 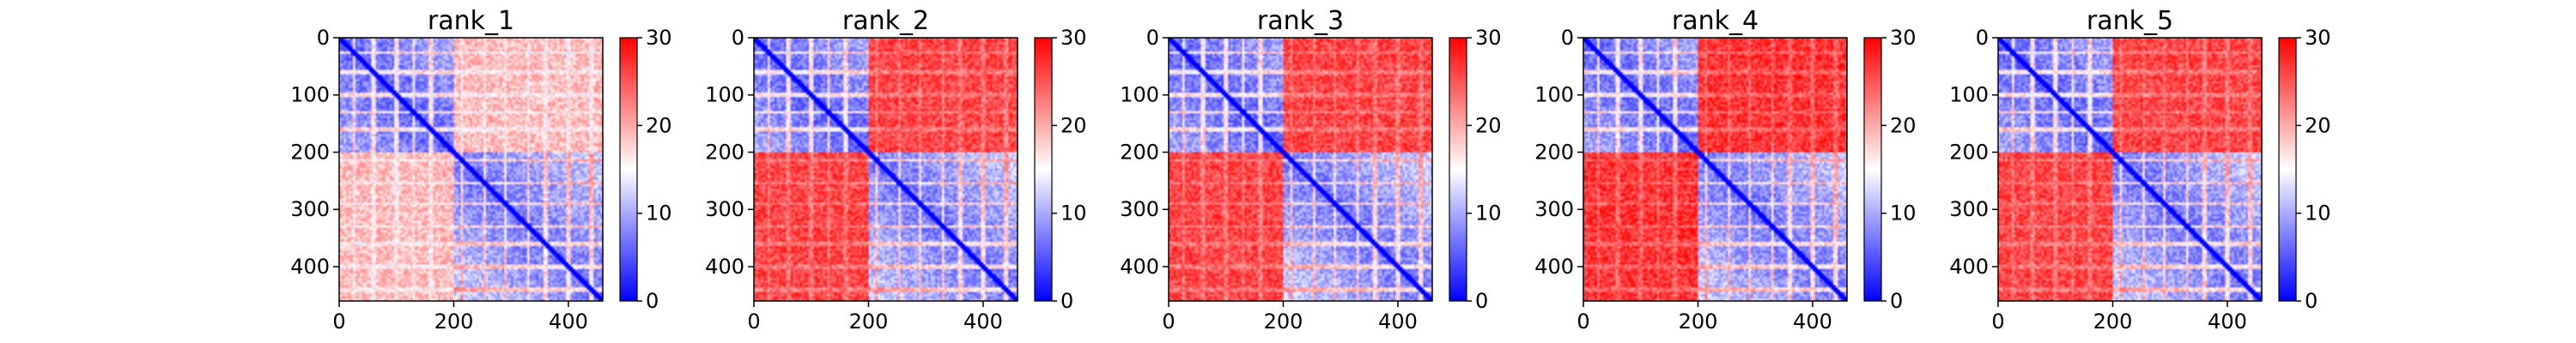 I want to click on panel-title: rank_4, so click(x=1715, y=21).